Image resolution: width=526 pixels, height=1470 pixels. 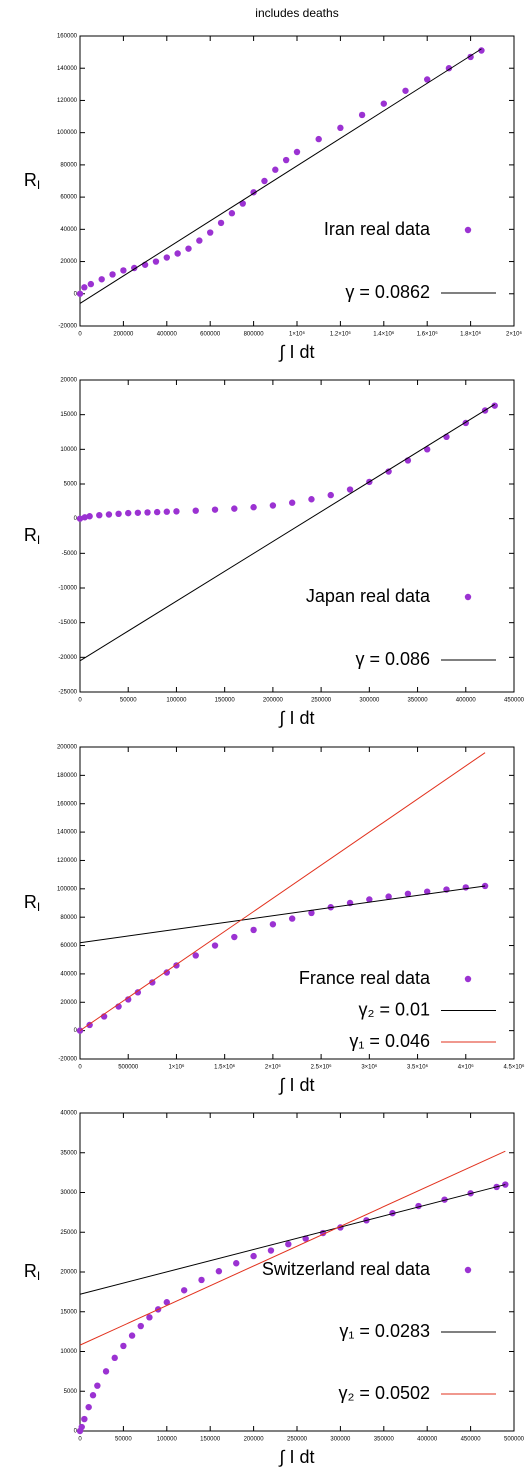 What do you see at coordinates (384, 1331) in the screenshot?
I see `legend-label: γ₁ = 0.0283` at bounding box center [384, 1331].